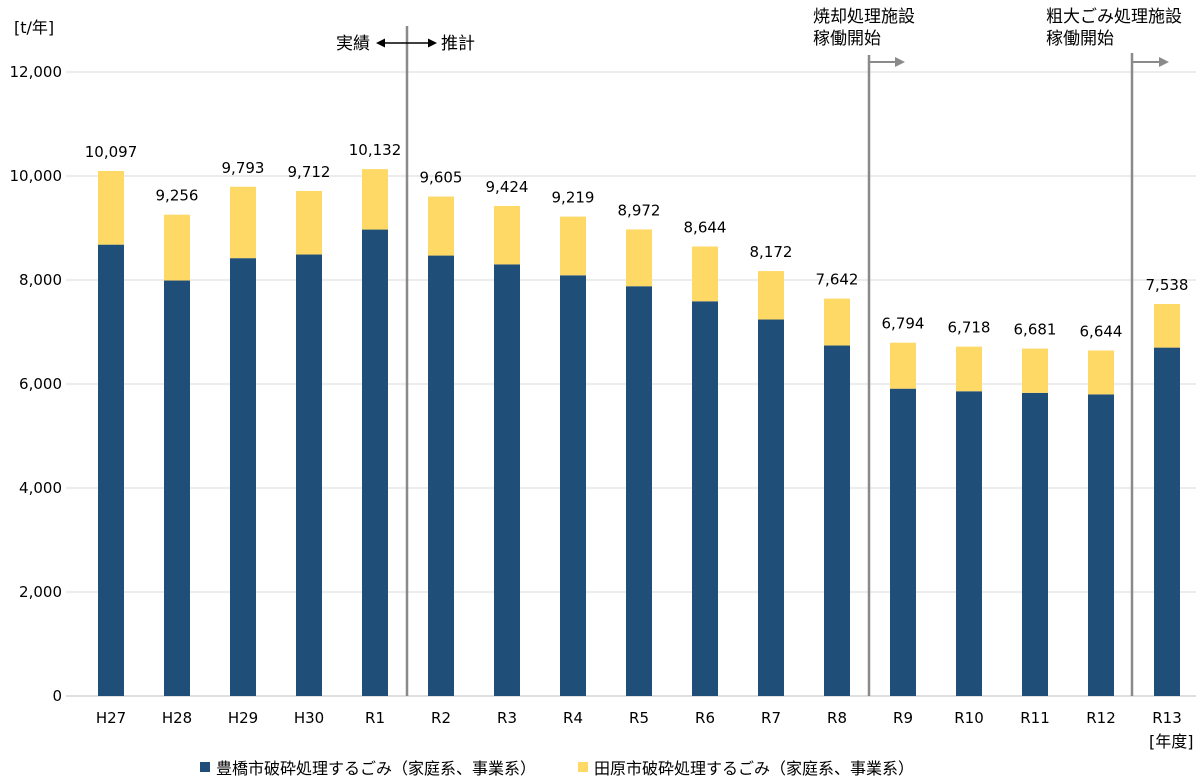 The height and width of the screenshot is (780, 1203). What do you see at coordinates (57, 696) in the screenshot?
I see `y-tick-label: 0` at bounding box center [57, 696].